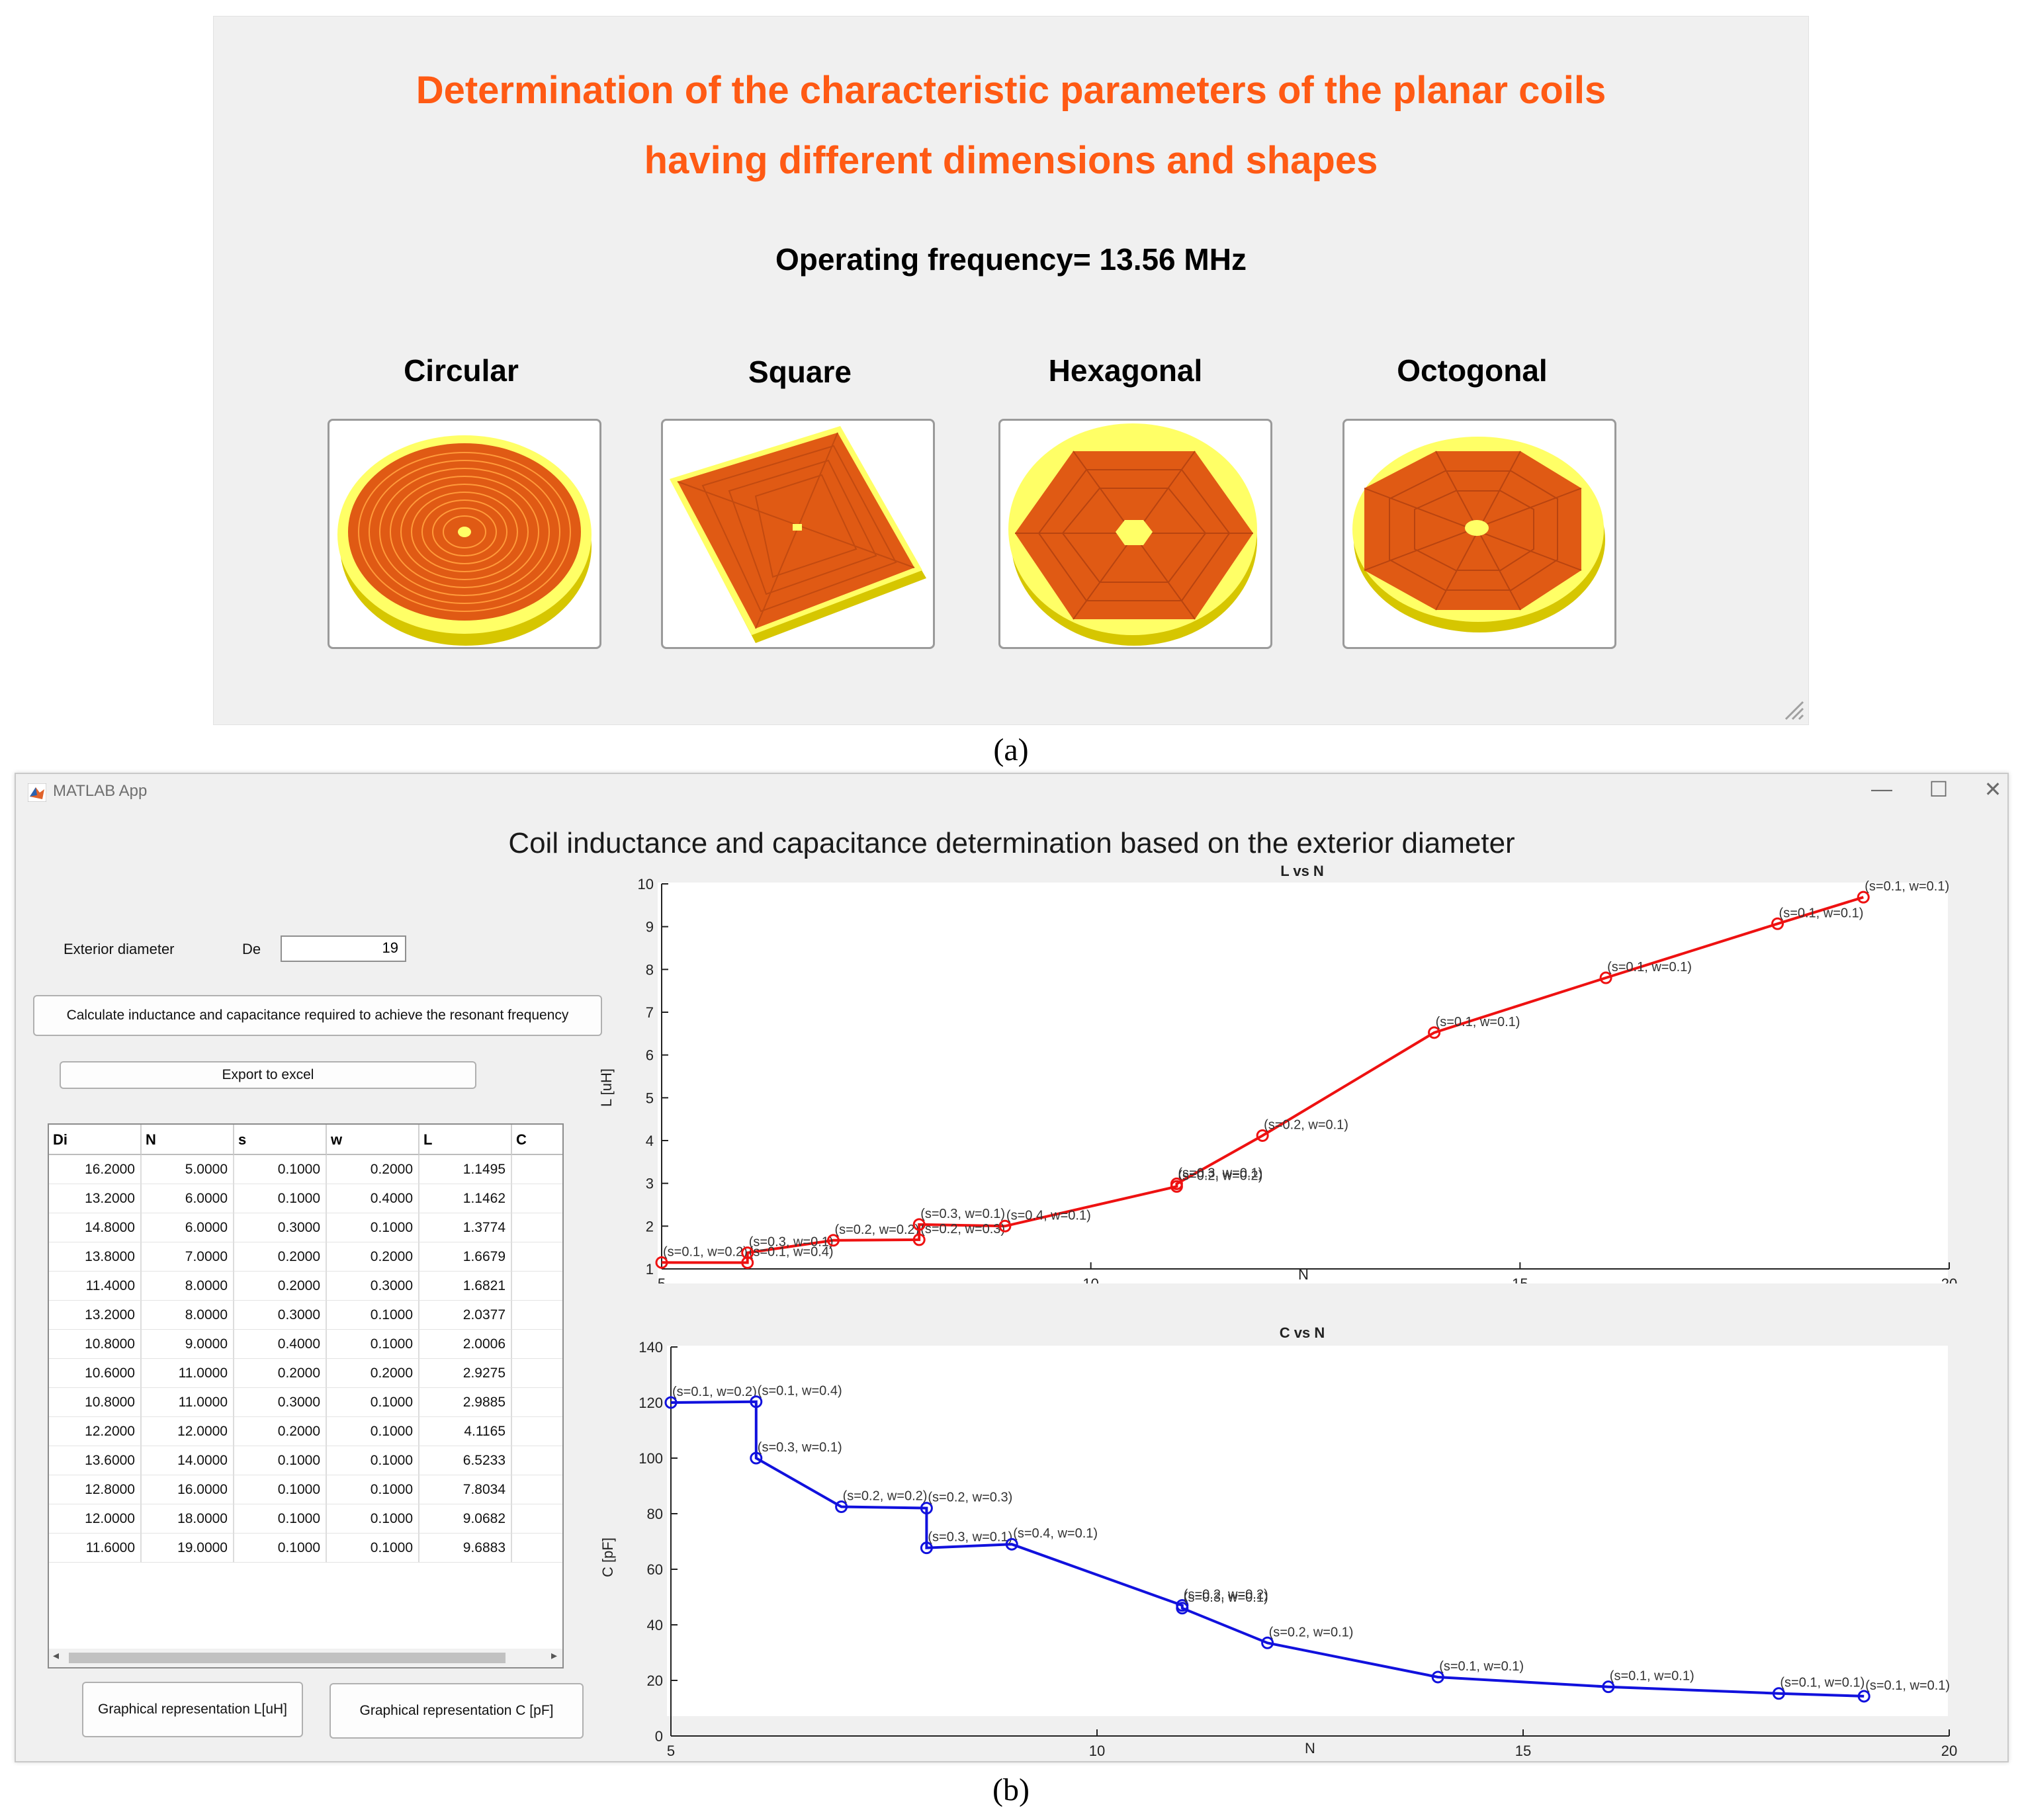 The image size is (2022, 1820). Describe the element at coordinates (465, 1431) in the screenshot. I see `table-cell: 4.1165` at that location.